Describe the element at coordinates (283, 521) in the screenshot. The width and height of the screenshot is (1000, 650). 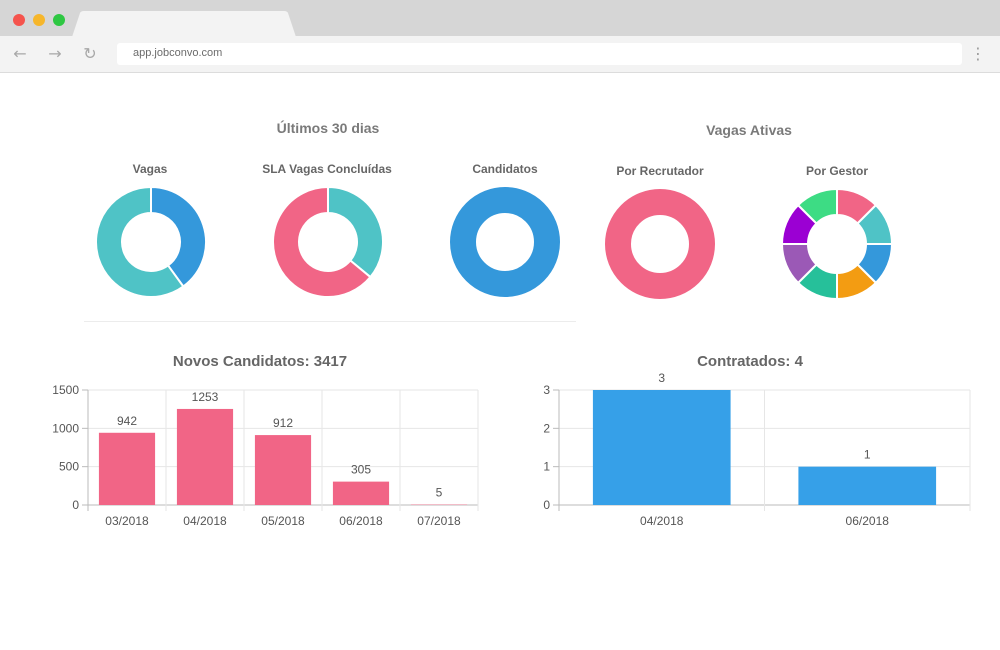
I see `x-tick-label: 05/2018` at that location.